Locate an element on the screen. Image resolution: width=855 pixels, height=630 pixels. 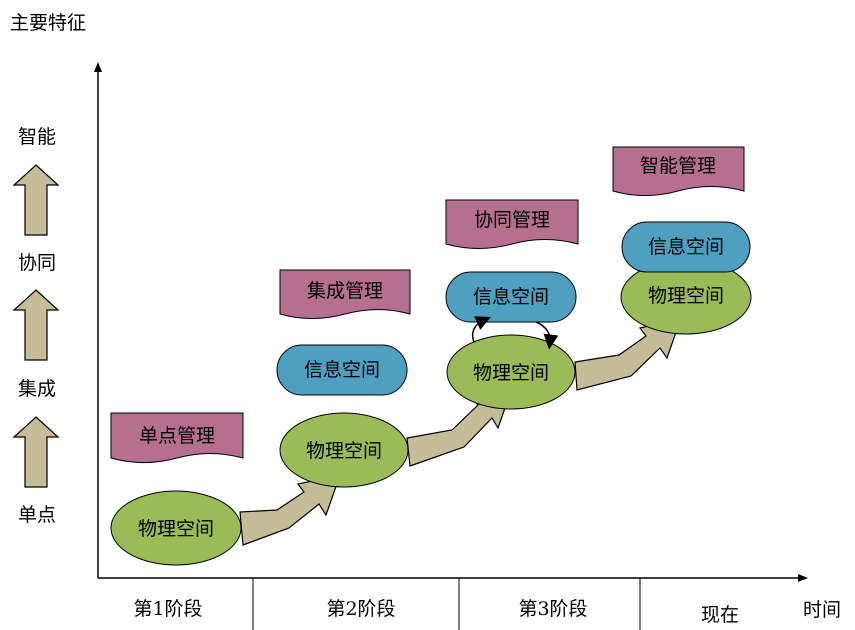
y-axis-title: 主要特征 is located at coordinates (48, 23).